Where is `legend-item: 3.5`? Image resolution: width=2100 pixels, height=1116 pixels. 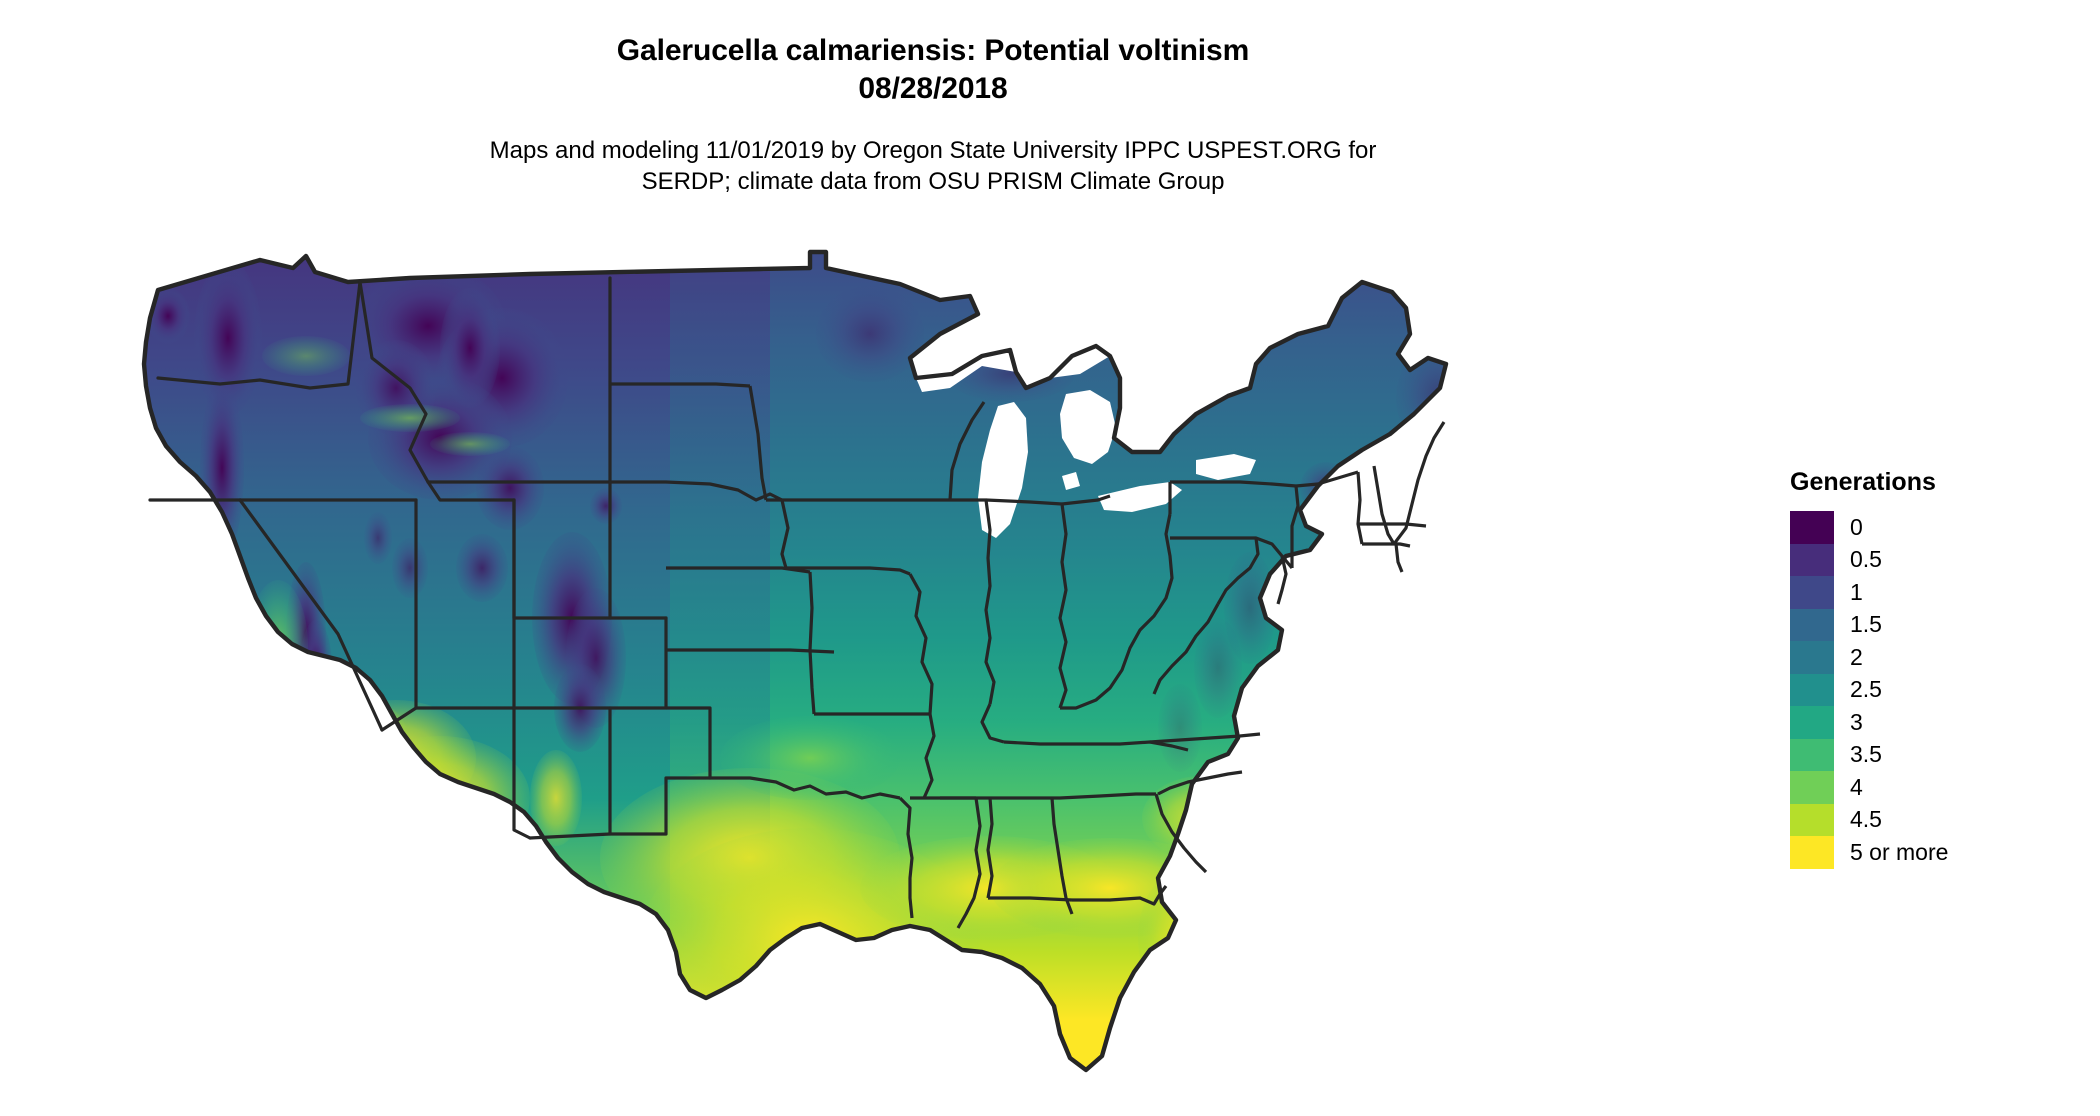 legend-item: 3.5 is located at coordinates (1935, 754).